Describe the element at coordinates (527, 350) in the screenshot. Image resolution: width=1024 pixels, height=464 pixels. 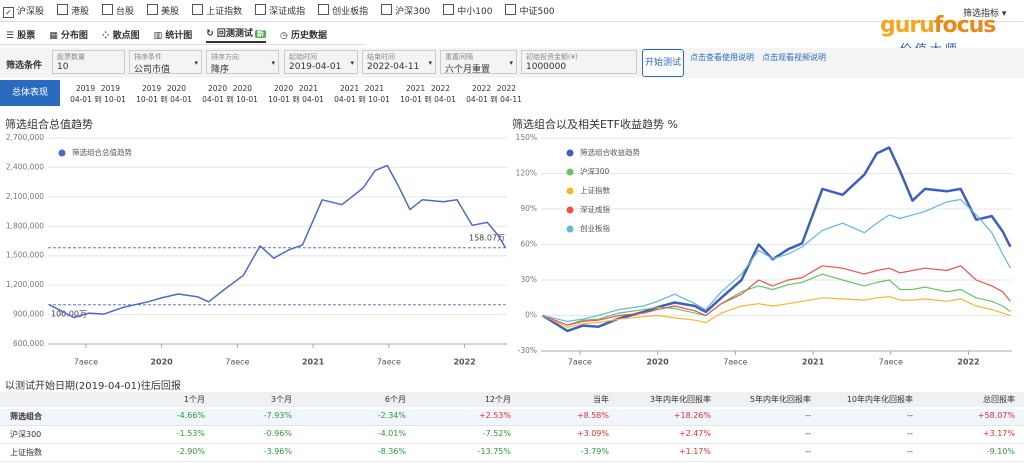
I see `y-tick-label: -30%` at that location.